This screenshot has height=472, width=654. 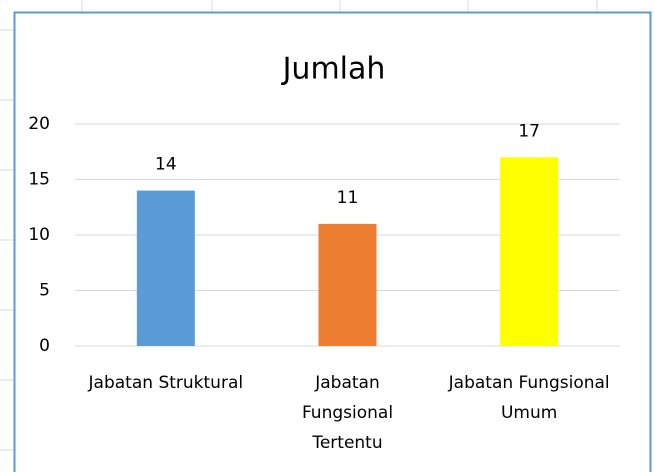 What do you see at coordinates (39, 180) in the screenshot?
I see `y-tick-label: 15` at bounding box center [39, 180].